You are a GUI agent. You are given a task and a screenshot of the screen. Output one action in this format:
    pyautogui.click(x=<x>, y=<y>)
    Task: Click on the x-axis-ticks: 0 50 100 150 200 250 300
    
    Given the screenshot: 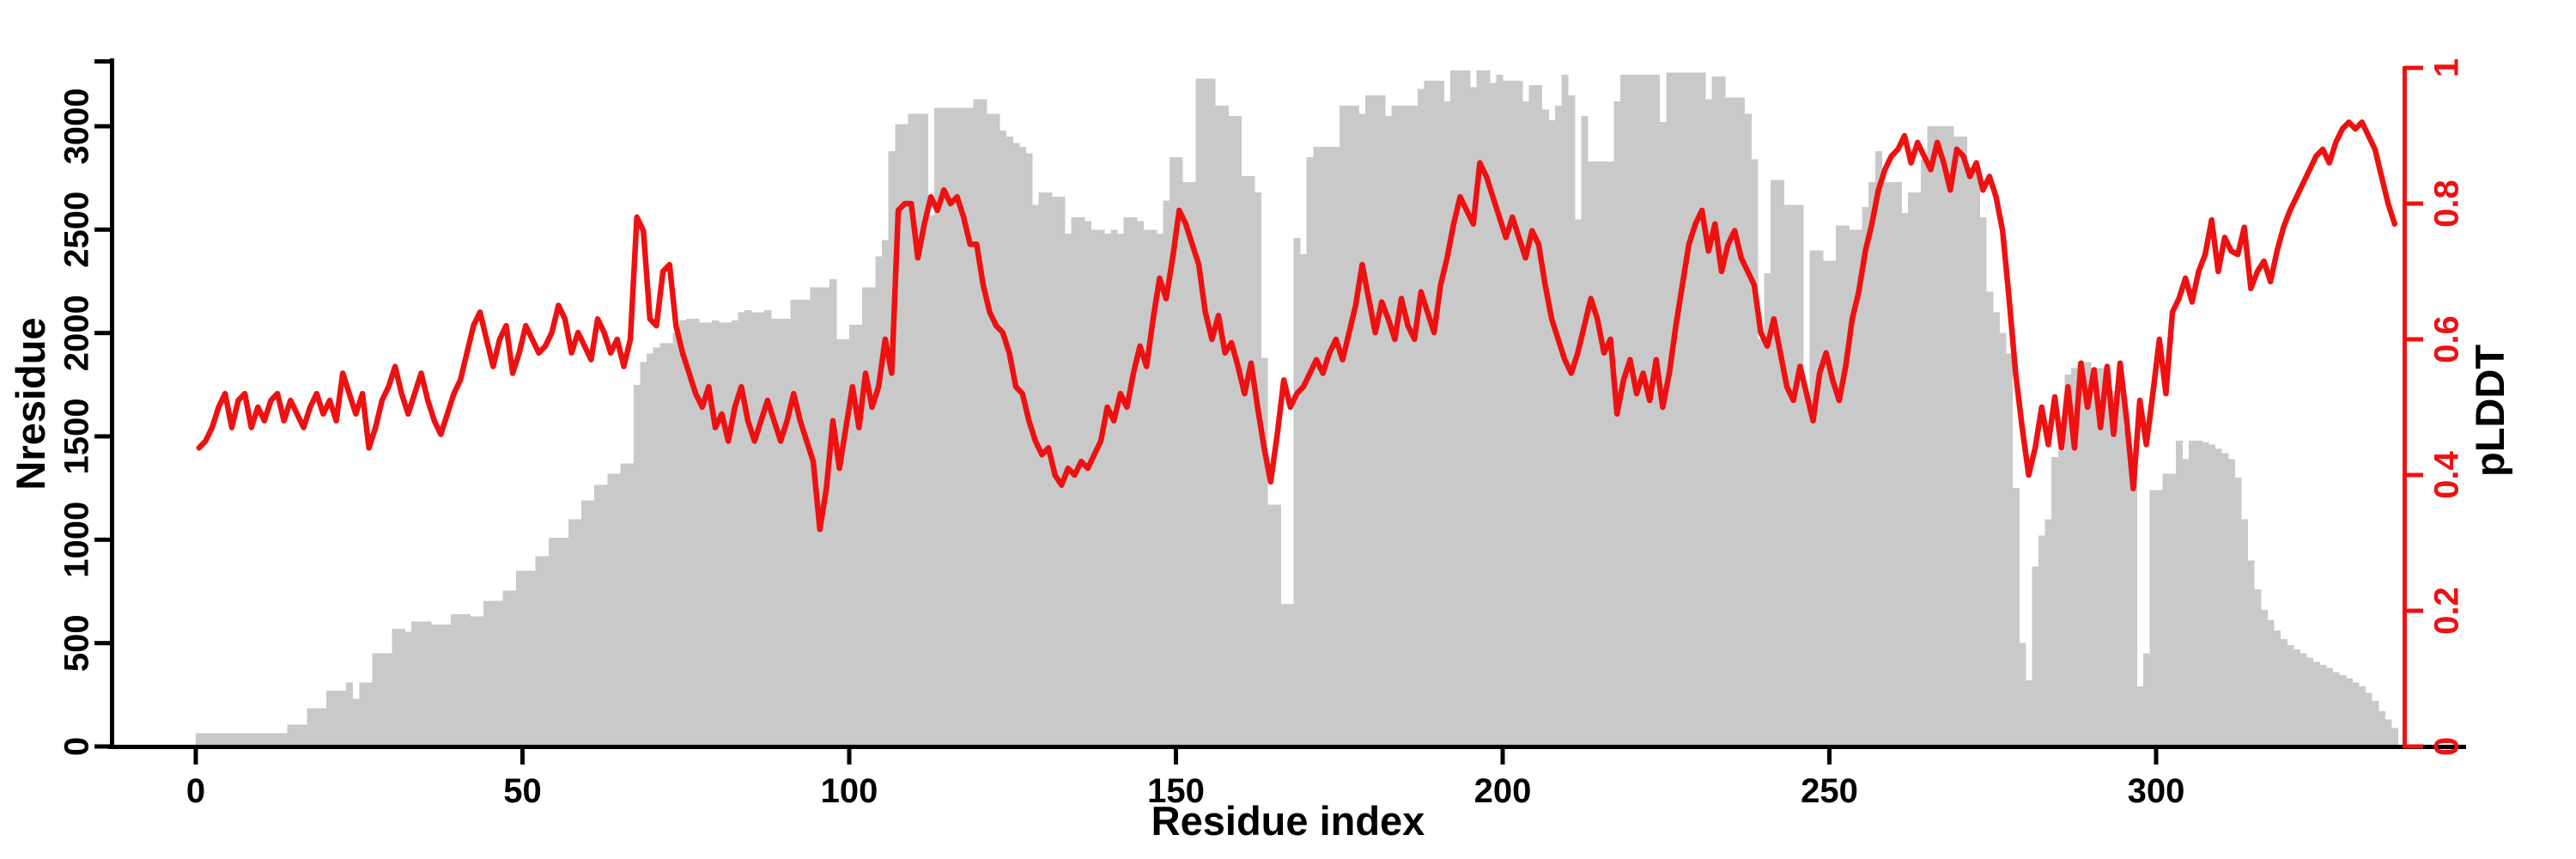 What is the action you would take?
    pyautogui.click(x=1185, y=779)
    